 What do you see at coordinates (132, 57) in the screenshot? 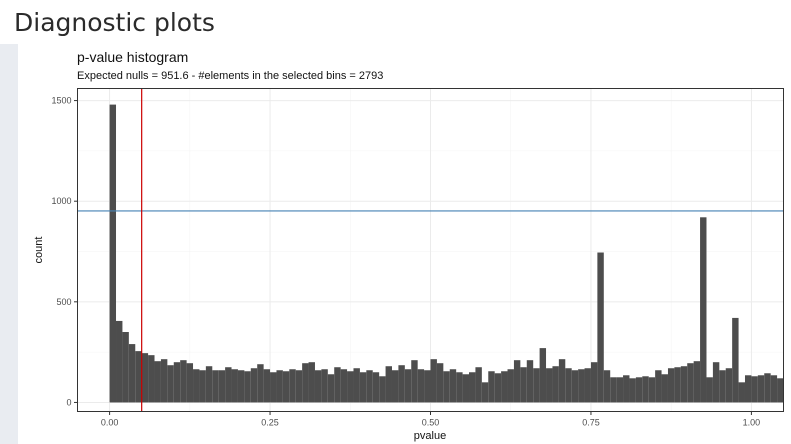
I see `chart-title: p-value histogram` at bounding box center [132, 57].